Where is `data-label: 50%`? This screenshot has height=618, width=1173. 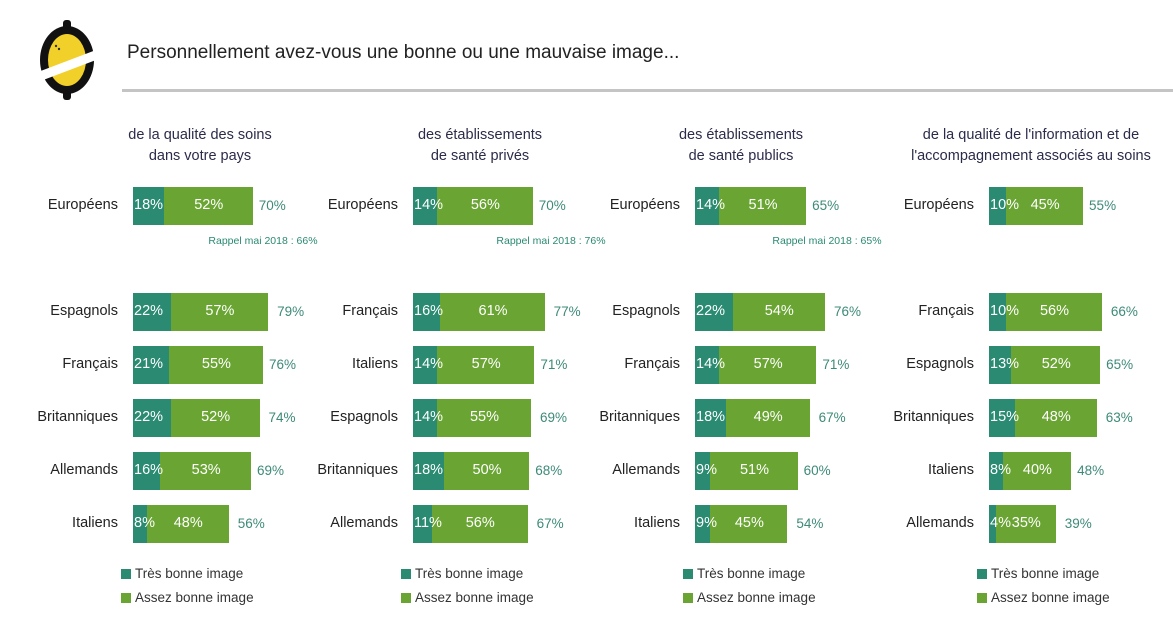 data-label: 50% is located at coordinates (487, 470).